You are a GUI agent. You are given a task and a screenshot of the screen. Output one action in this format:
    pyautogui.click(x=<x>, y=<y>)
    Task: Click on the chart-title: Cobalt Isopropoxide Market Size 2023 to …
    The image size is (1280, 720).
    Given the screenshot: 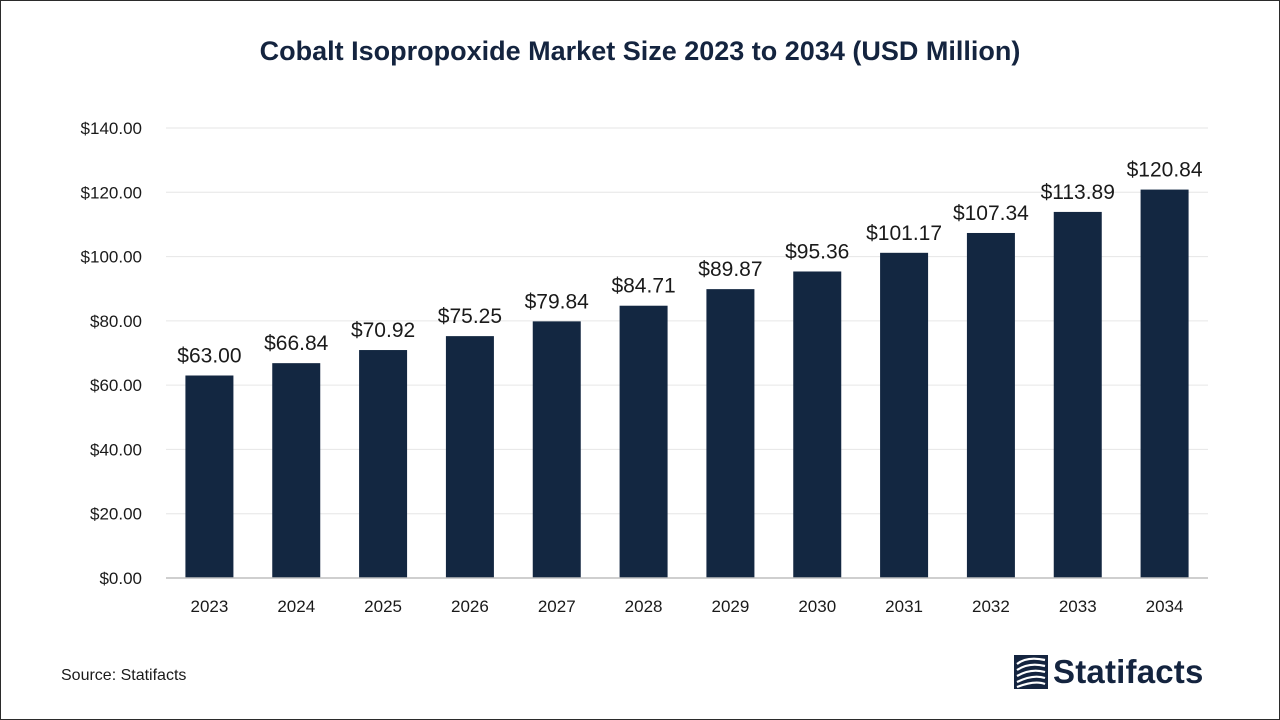 What is the action you would take?
    pyautogui.click(x=640, y=51)
    